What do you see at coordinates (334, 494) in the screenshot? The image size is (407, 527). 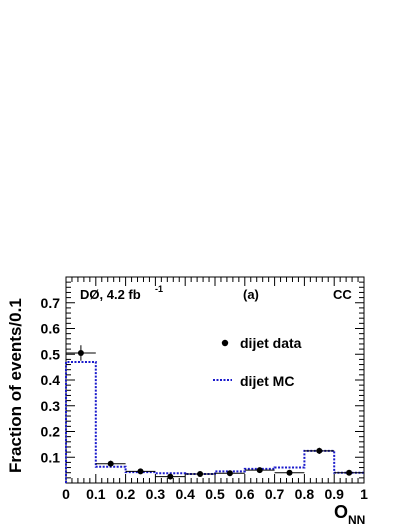 I see `x-tick-label: 0.9` at bounding box center [334, 494].